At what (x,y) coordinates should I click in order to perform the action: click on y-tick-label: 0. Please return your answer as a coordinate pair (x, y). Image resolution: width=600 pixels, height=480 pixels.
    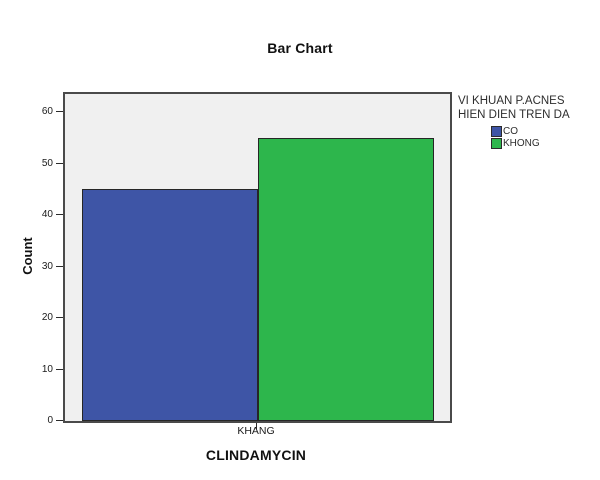
    Looking at the image, I should click on (50, 420).